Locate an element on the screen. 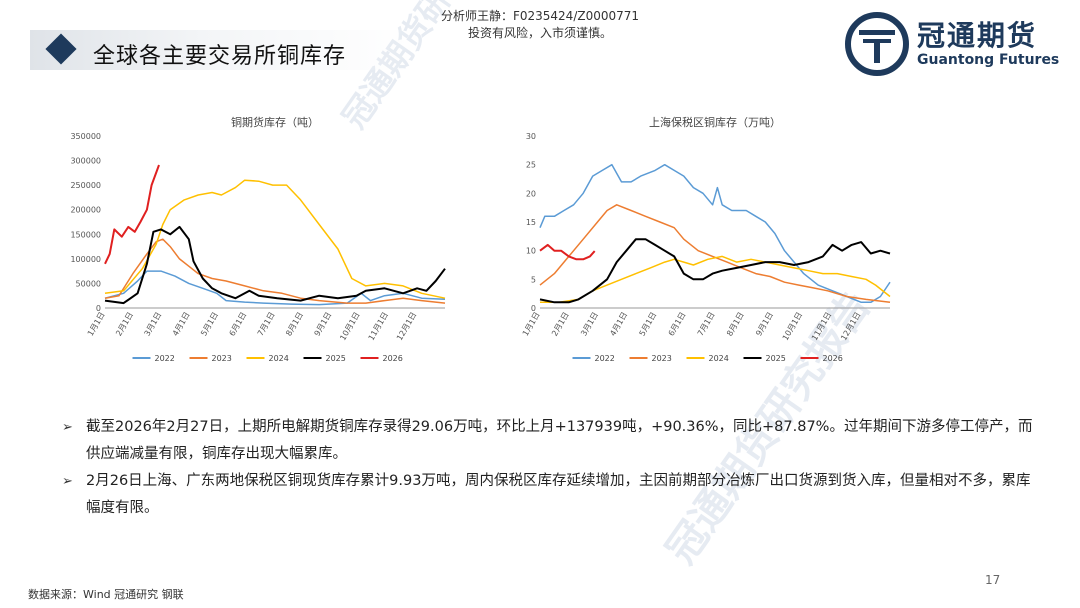 This screenshot has width=1080, height=608. y-tick-label: 250000 is located at coordinates (85, 185).